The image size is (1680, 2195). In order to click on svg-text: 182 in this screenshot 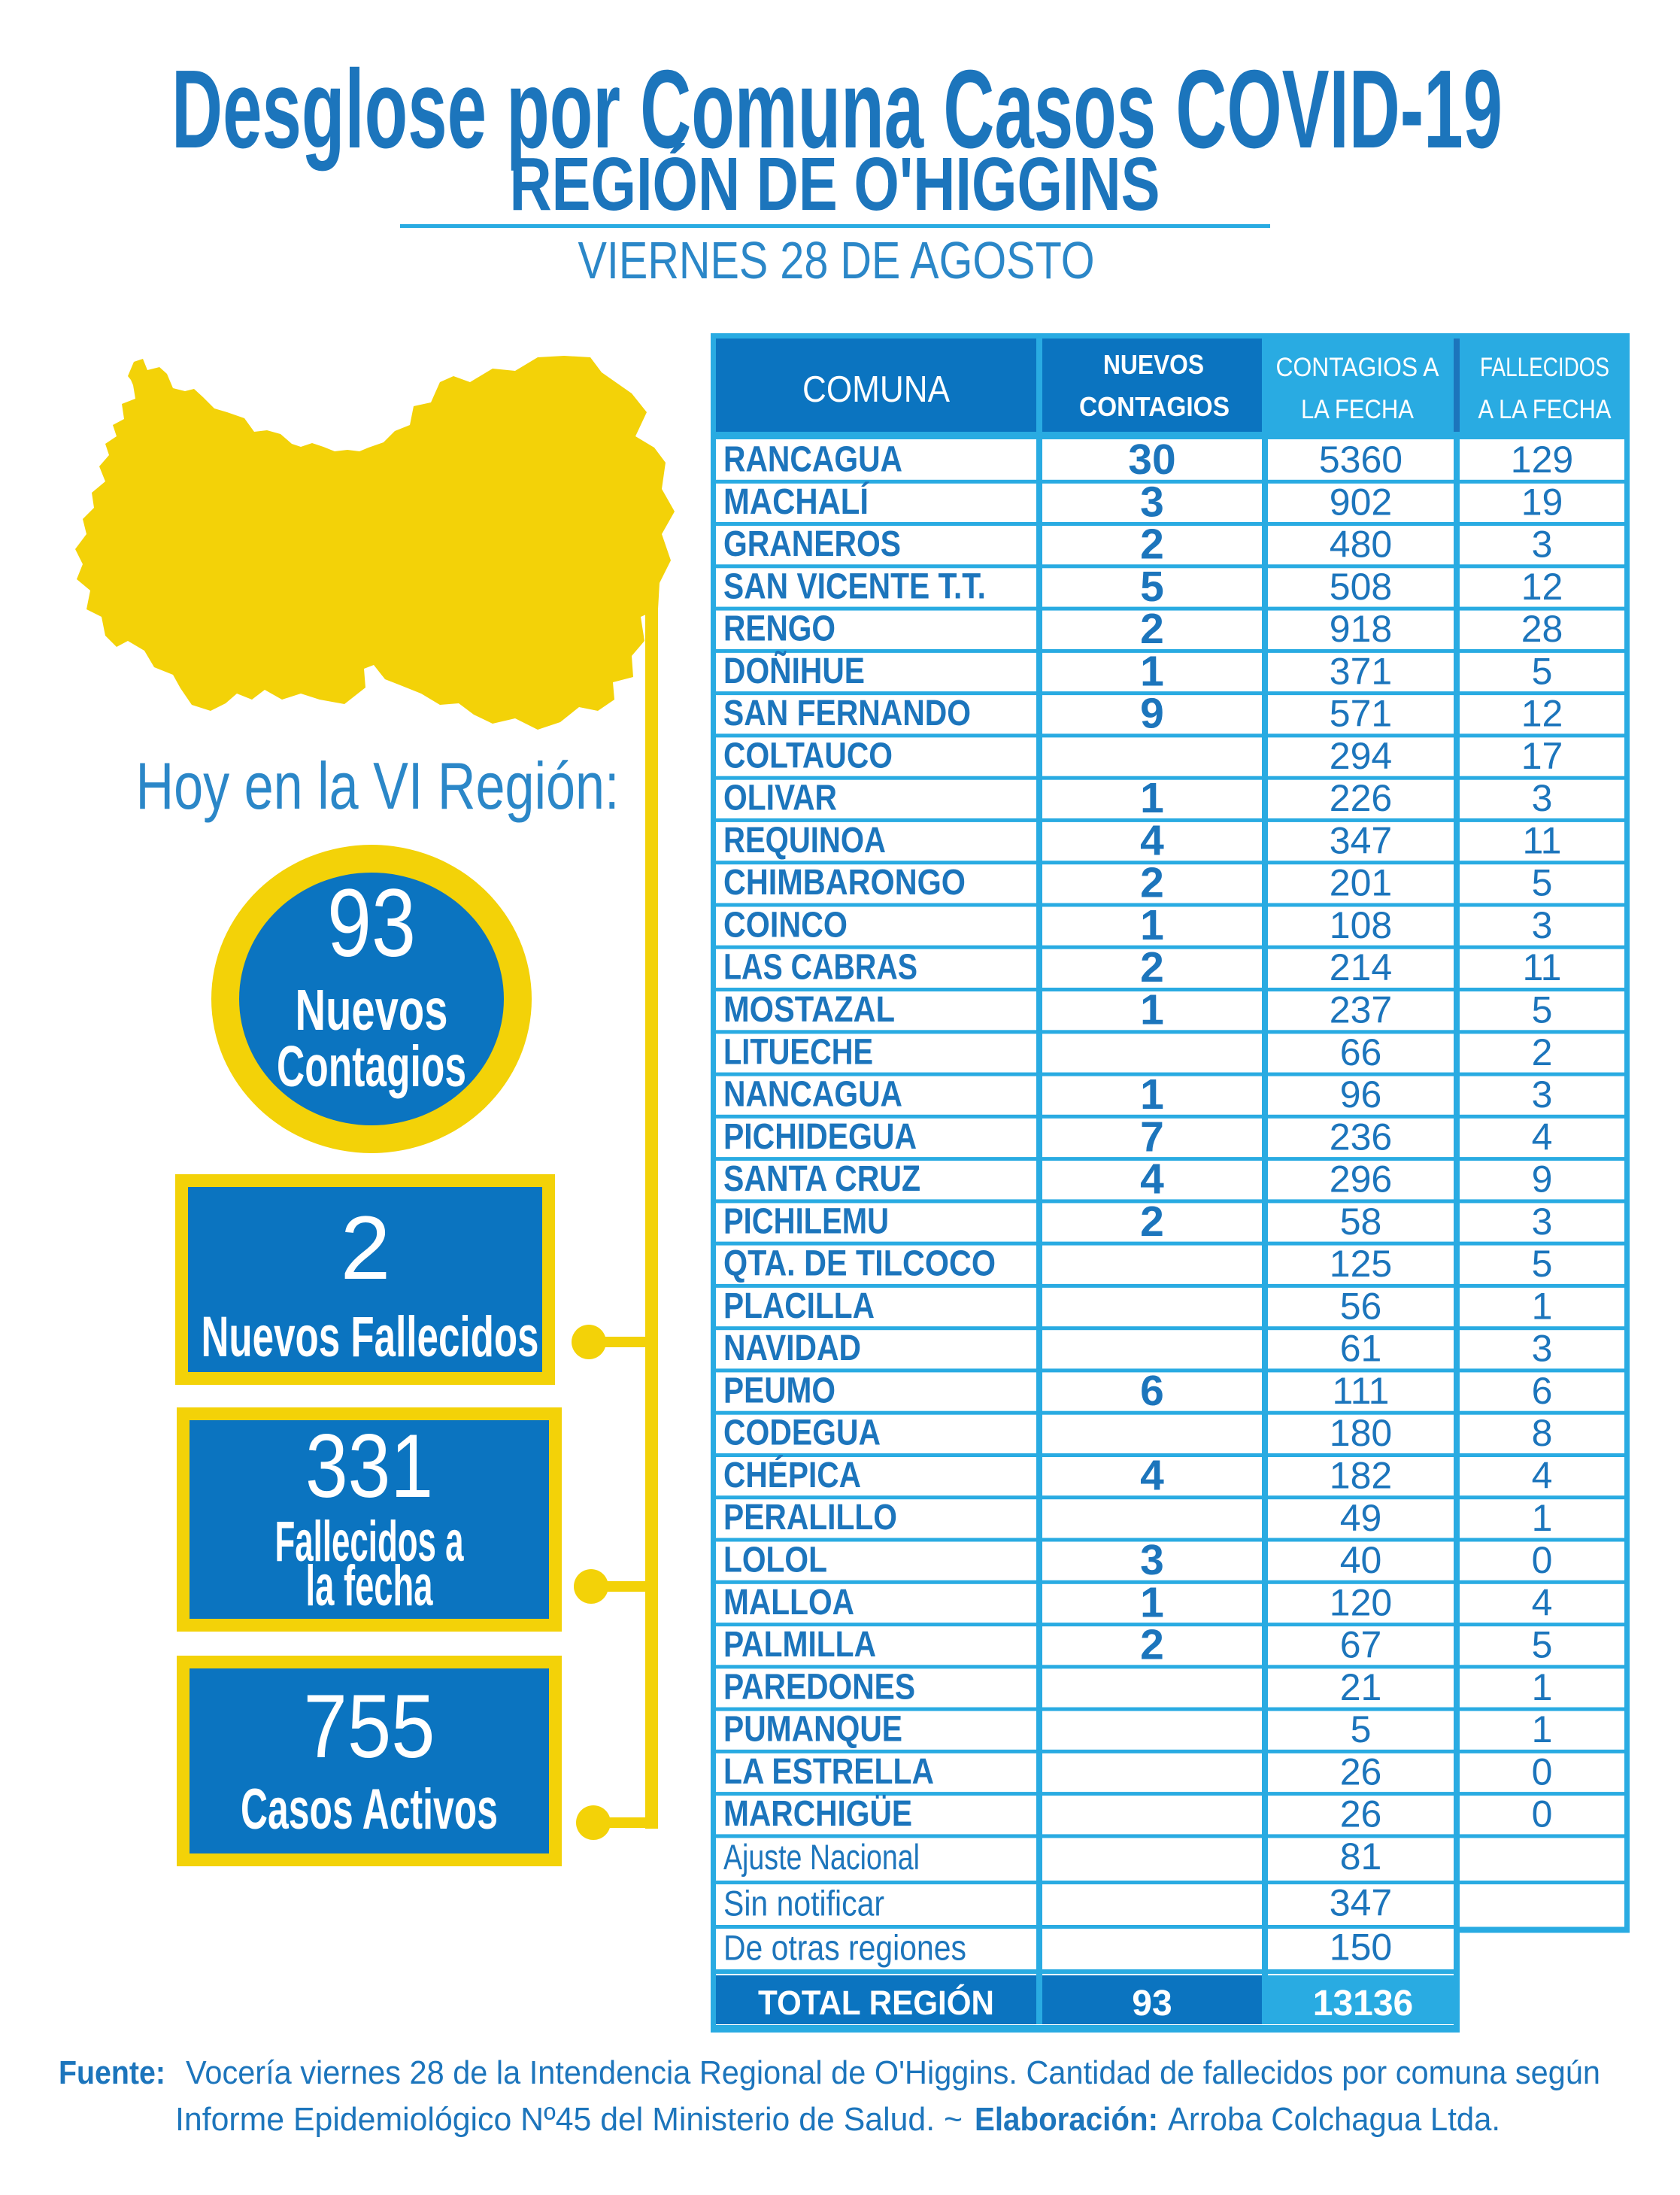, I will do `click(1361, 1476)`.